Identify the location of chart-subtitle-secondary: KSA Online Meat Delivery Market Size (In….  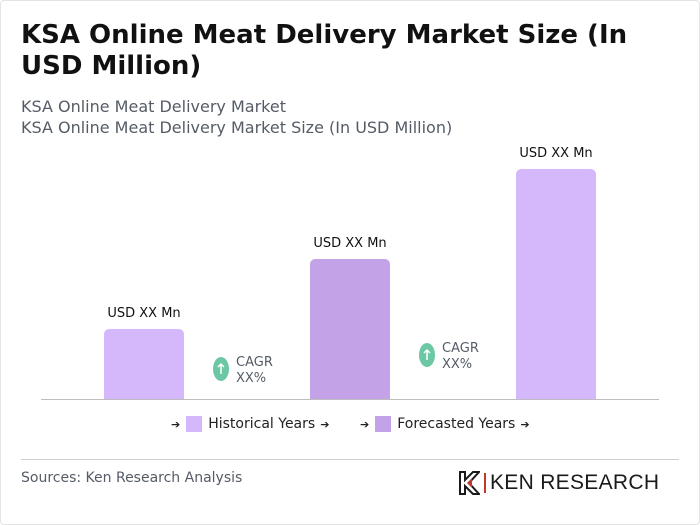
(237, 127).